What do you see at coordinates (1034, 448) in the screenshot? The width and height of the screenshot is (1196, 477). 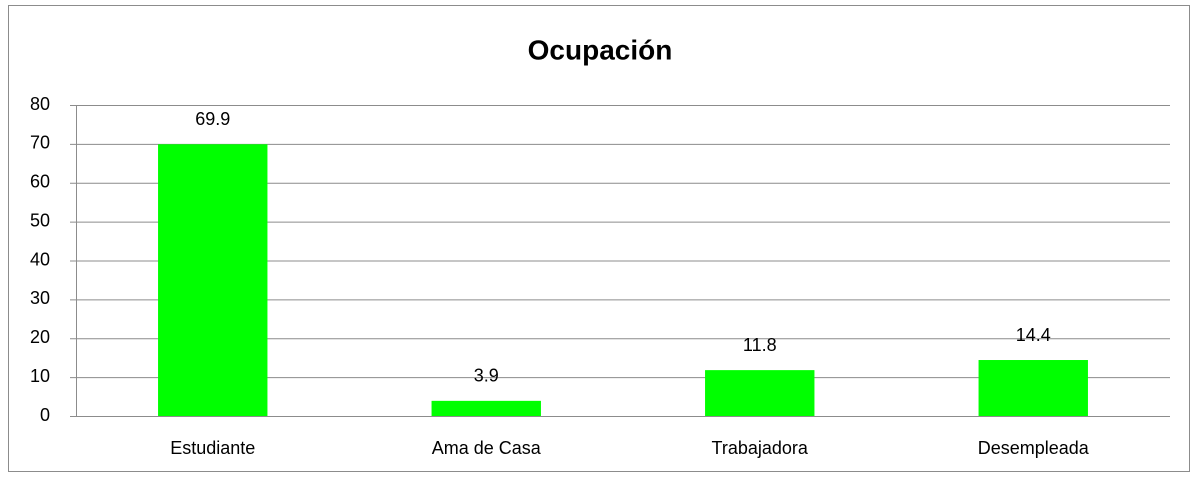 I see `x-tick-label: Desempleada` at bounding box center [1034, 448].